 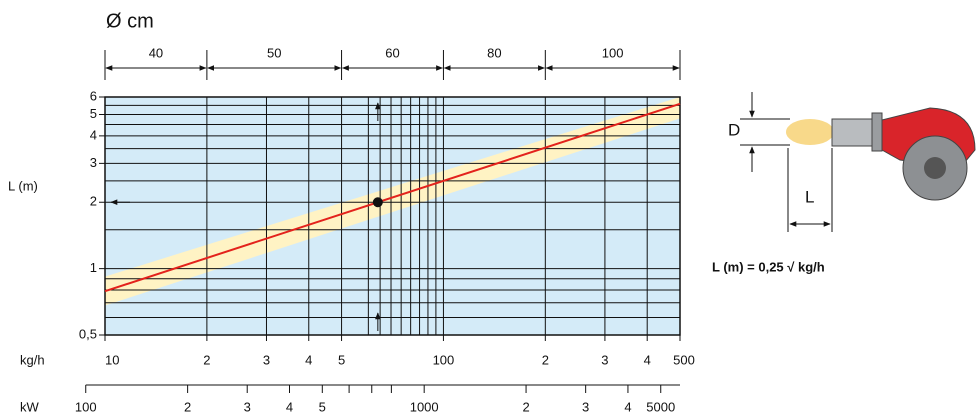 I want to click on diameter-label: 60, so click(x=392, y=52).